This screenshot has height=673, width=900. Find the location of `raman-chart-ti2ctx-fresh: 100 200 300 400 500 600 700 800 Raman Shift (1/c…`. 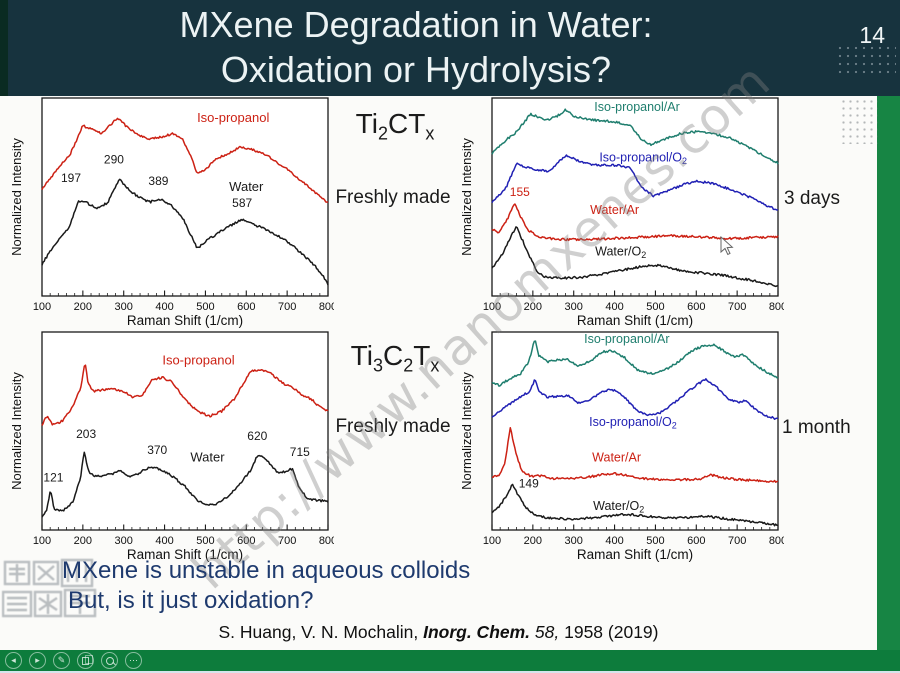

raman-chart-ti2ctx-fresh: 100 200 300 400 500 600 700 800 Raman Shift (1/c… is located at coordinates (173, 212).